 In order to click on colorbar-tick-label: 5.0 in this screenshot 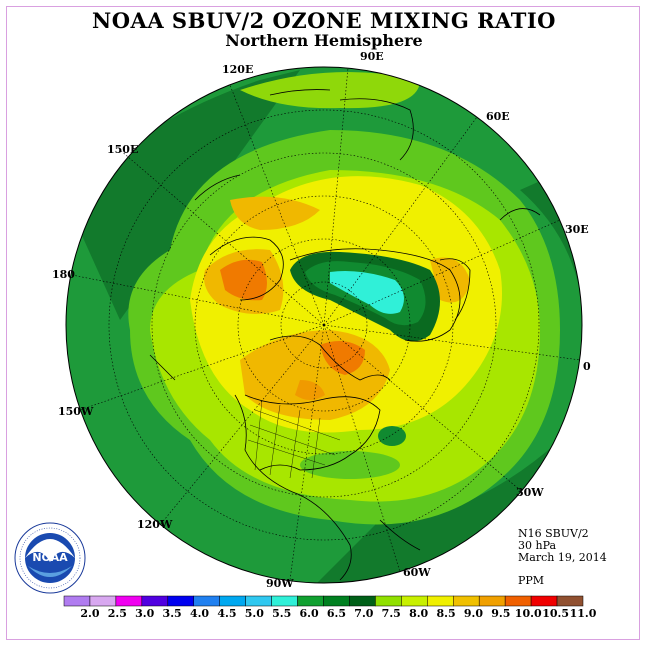, I will do `click(254, 613)`.